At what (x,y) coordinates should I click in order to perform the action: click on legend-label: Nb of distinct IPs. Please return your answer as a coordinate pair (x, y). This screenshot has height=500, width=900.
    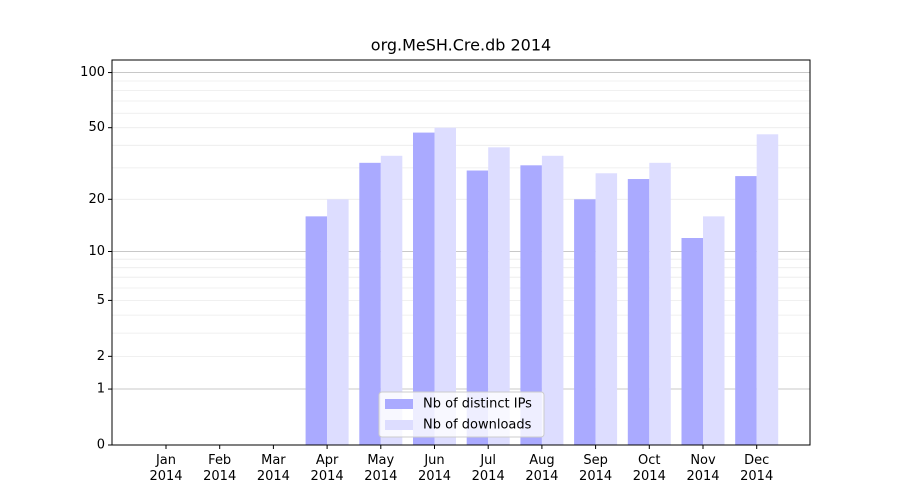
    Looking at the image, I should click on (477, 404).